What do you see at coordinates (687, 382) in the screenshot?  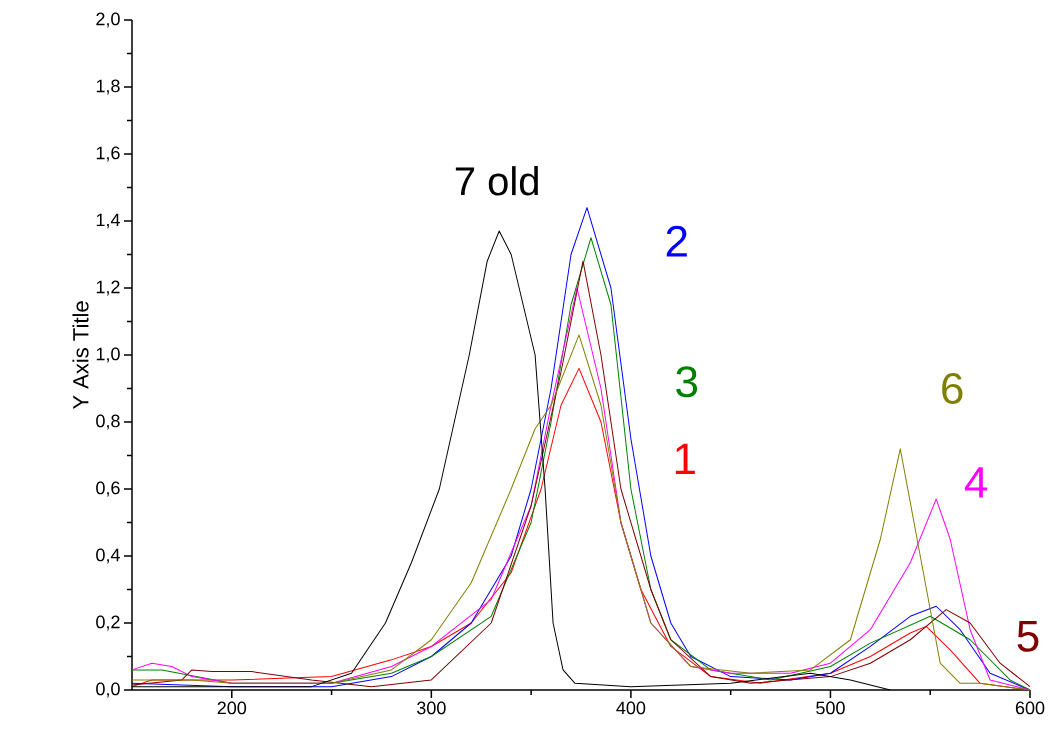 I see `series-label: 3` at bounding box center [687, 382].